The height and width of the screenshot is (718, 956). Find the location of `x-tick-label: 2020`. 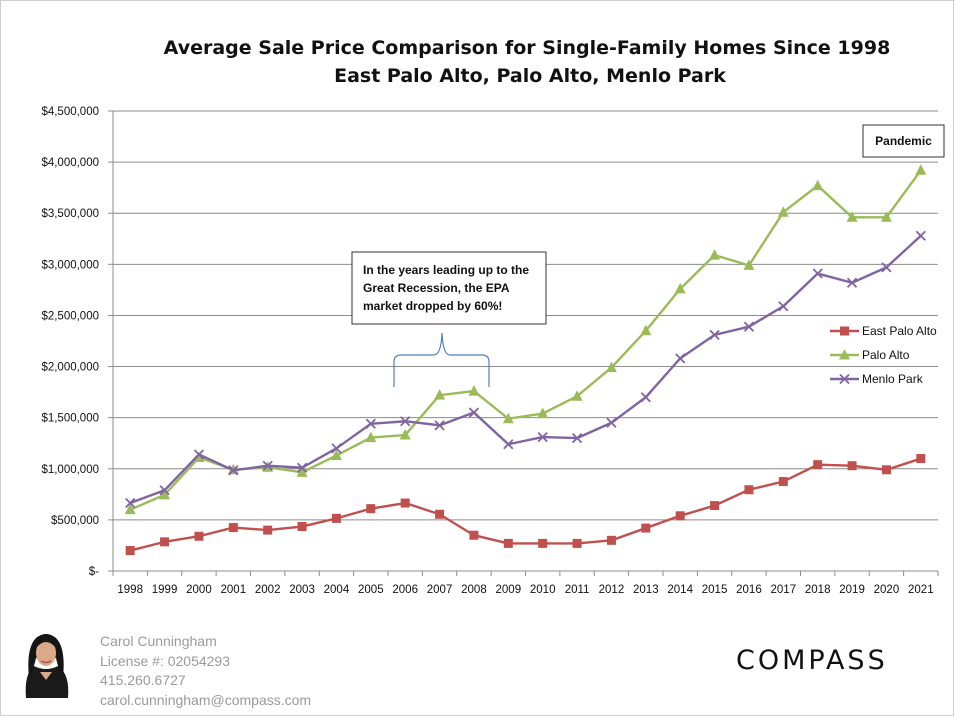

x-tick-label: 2020 is located at coordinates (887, 590).